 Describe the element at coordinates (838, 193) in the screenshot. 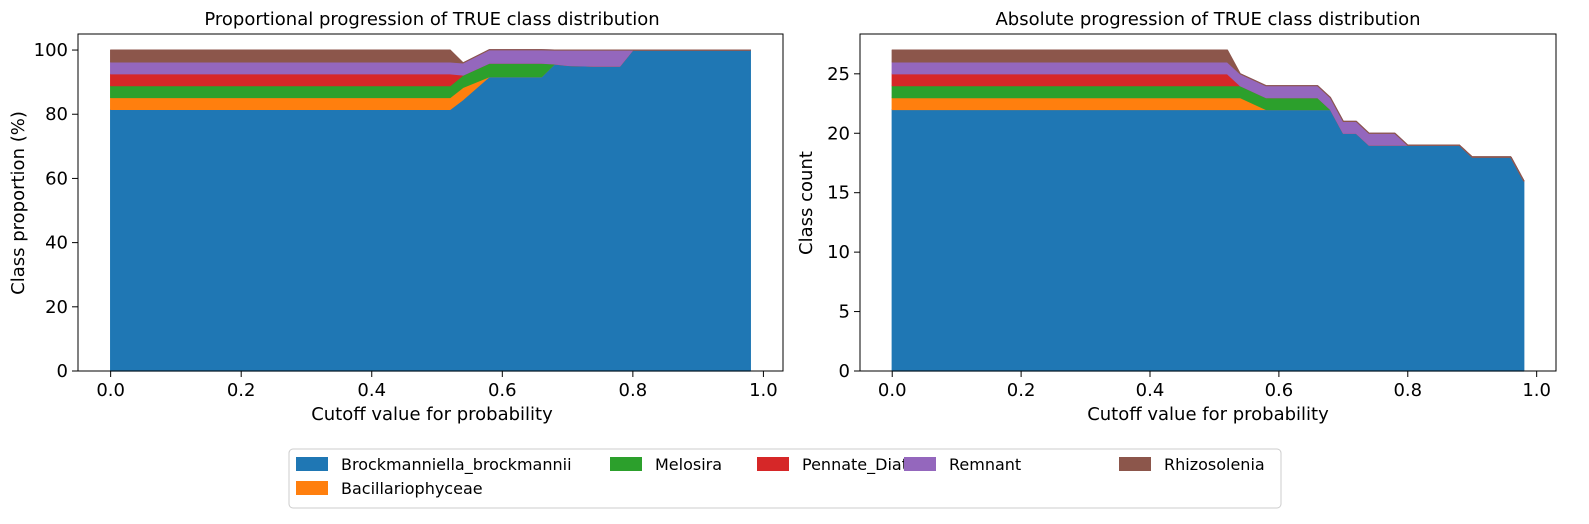

I see `y-tick-label: 15` at that location.